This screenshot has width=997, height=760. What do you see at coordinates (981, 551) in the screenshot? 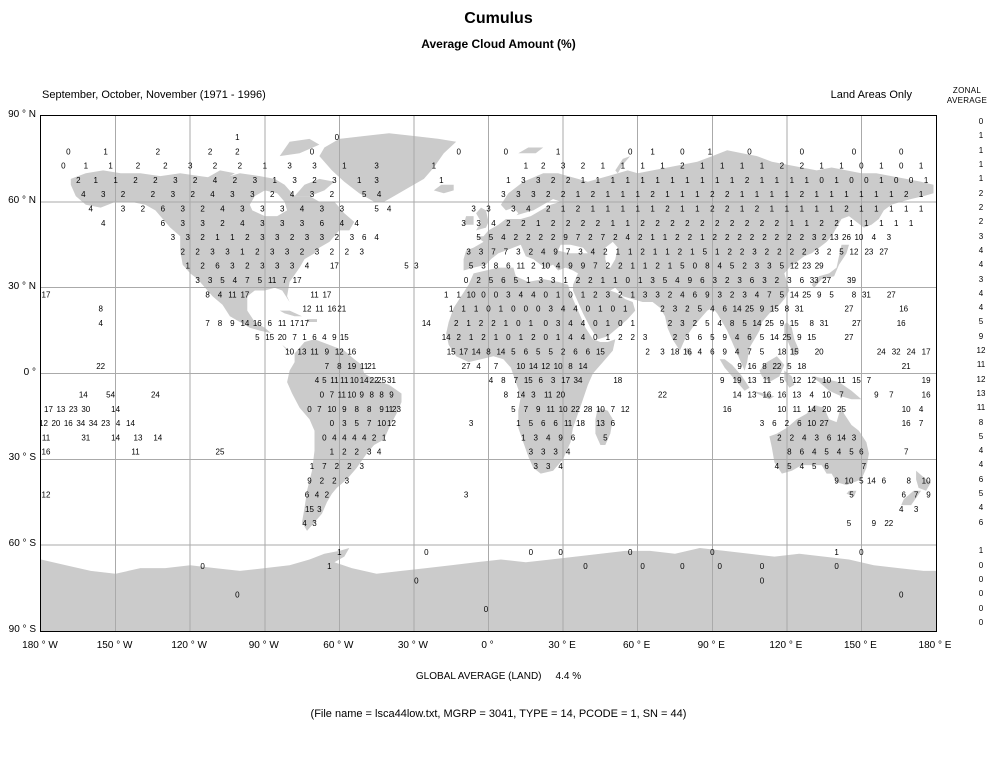
I see `zonal-average-value: 1` at bounding box center [981, 551].